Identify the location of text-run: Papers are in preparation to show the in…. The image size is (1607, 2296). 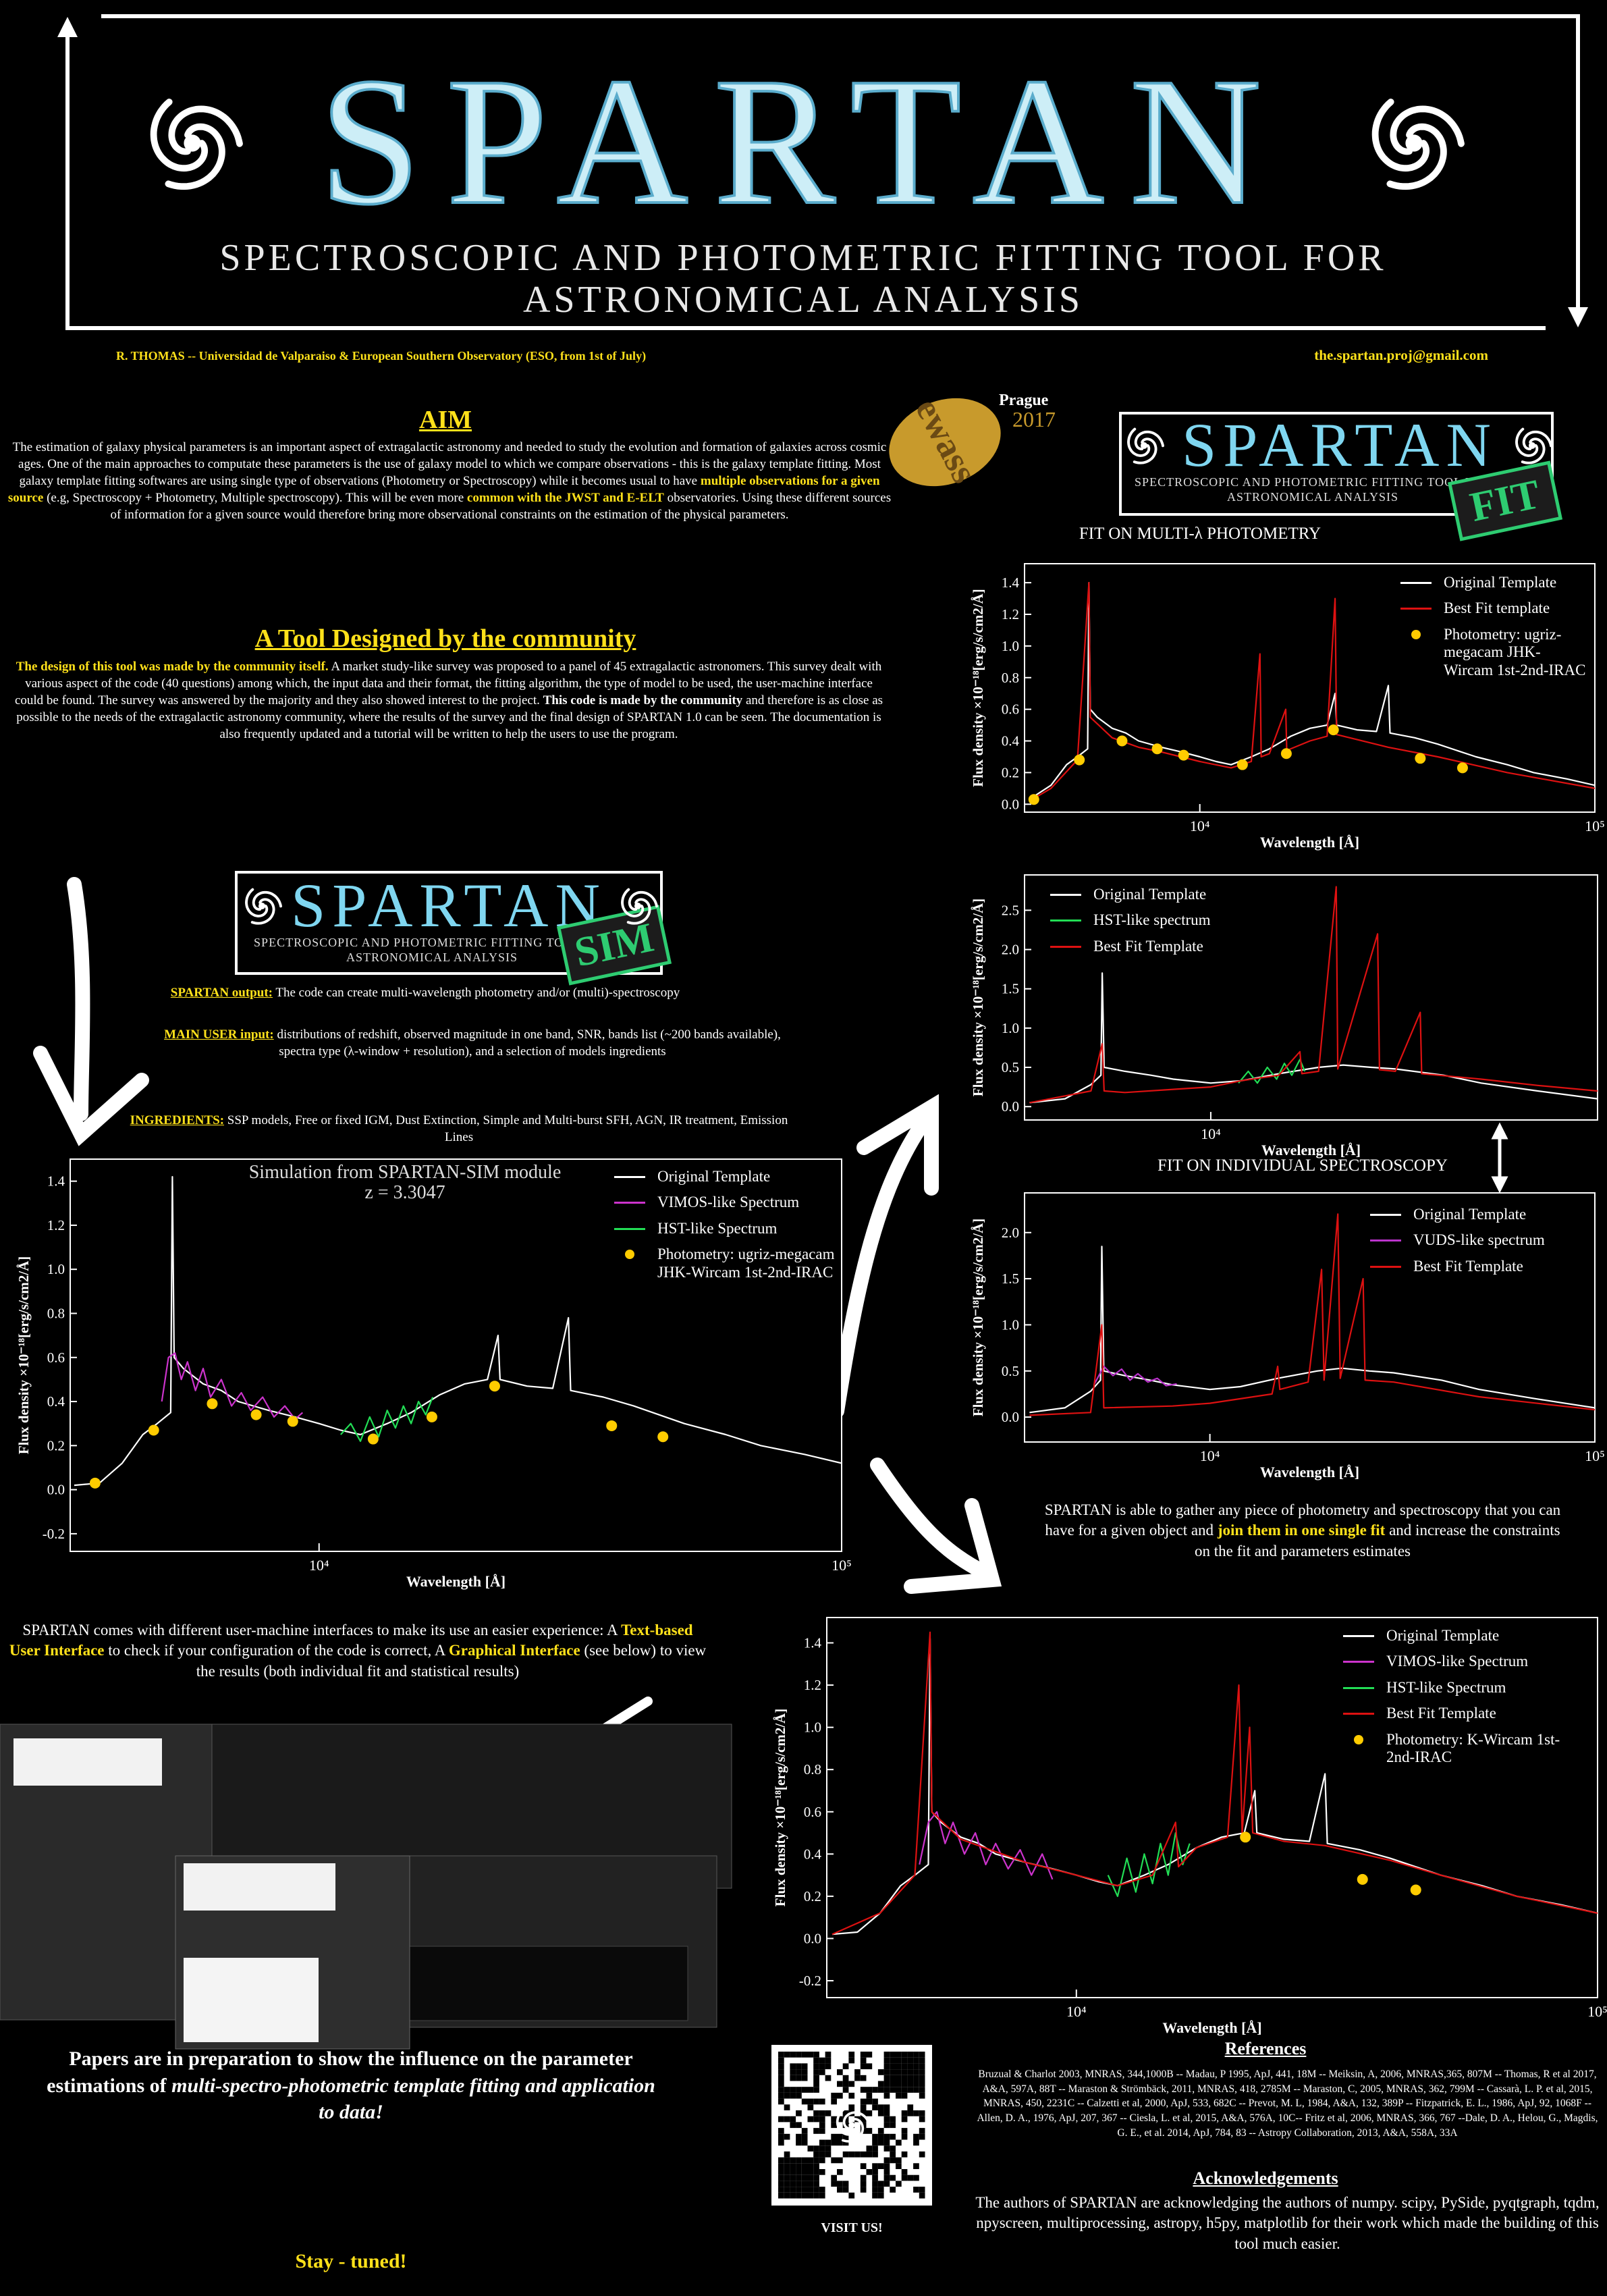
(340, 2072).